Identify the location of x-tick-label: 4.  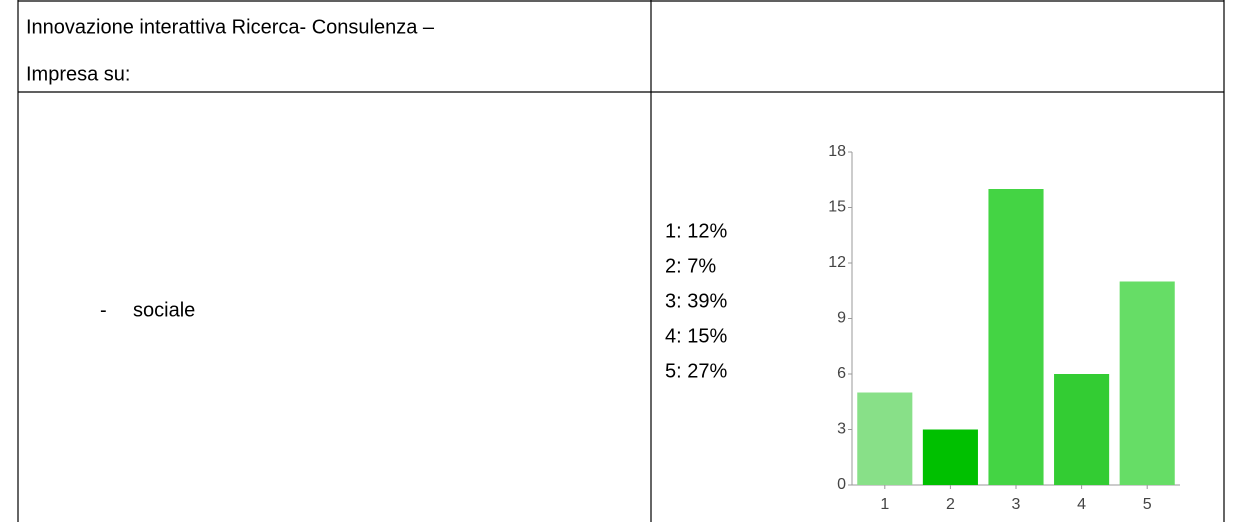
(1081, 504).